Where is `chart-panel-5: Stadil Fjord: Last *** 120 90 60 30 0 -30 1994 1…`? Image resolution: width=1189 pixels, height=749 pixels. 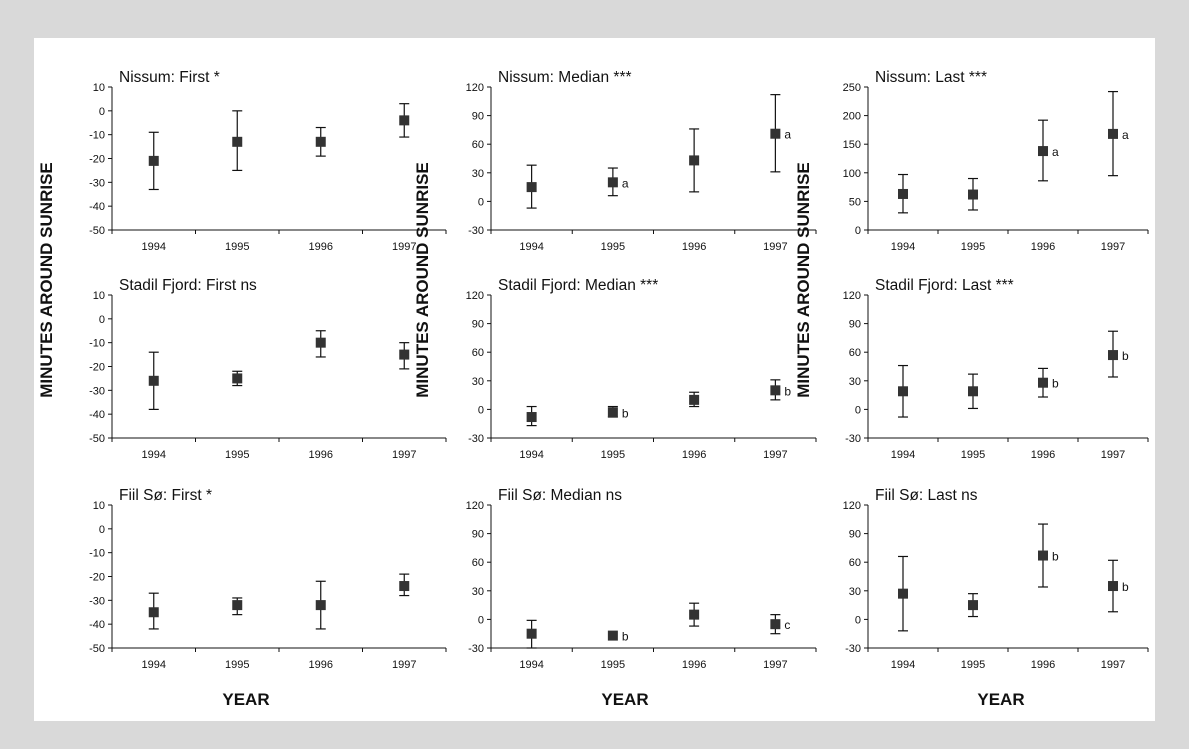 chart-panel-5: Stadil Fjord: Last *** 120 90 60 30 0 -30 1994 1… is located at coordinates (996, 369).